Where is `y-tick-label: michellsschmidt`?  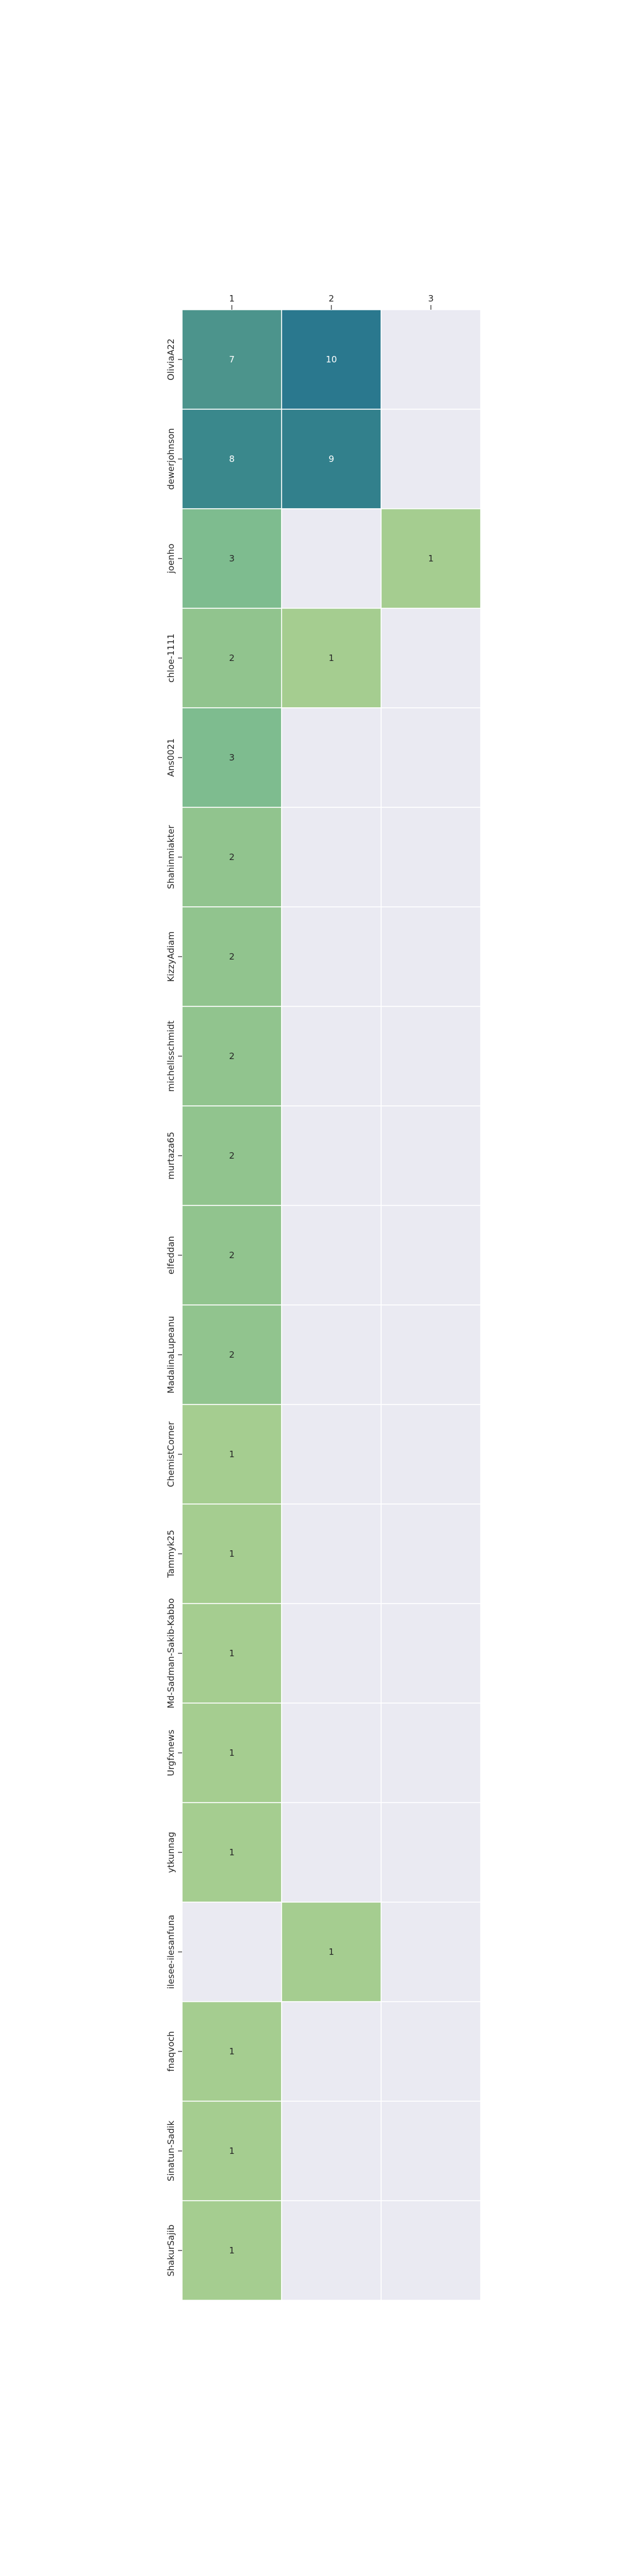
y-tick-label: michellsschmidt is located at coordinates (171, 1056).